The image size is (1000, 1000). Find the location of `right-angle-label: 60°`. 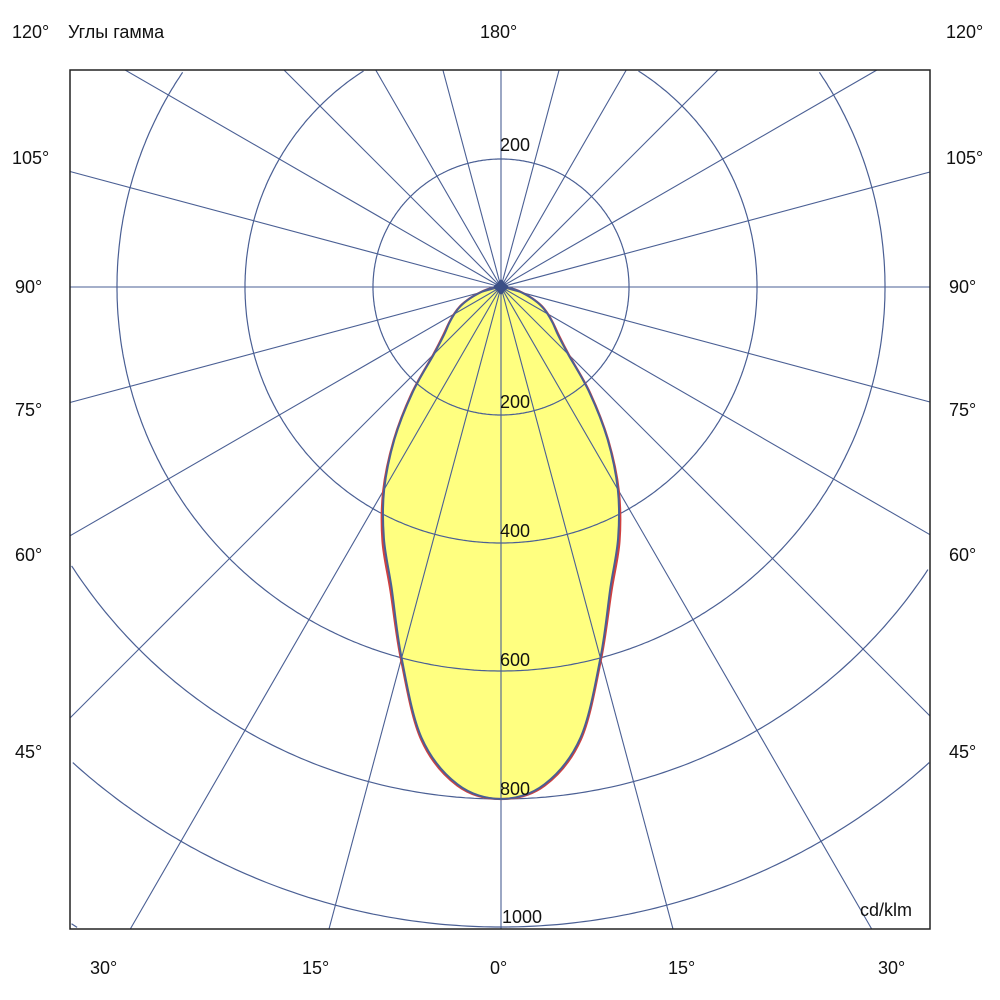

right-angle-label: 60° is located at coordinates (962, 555).